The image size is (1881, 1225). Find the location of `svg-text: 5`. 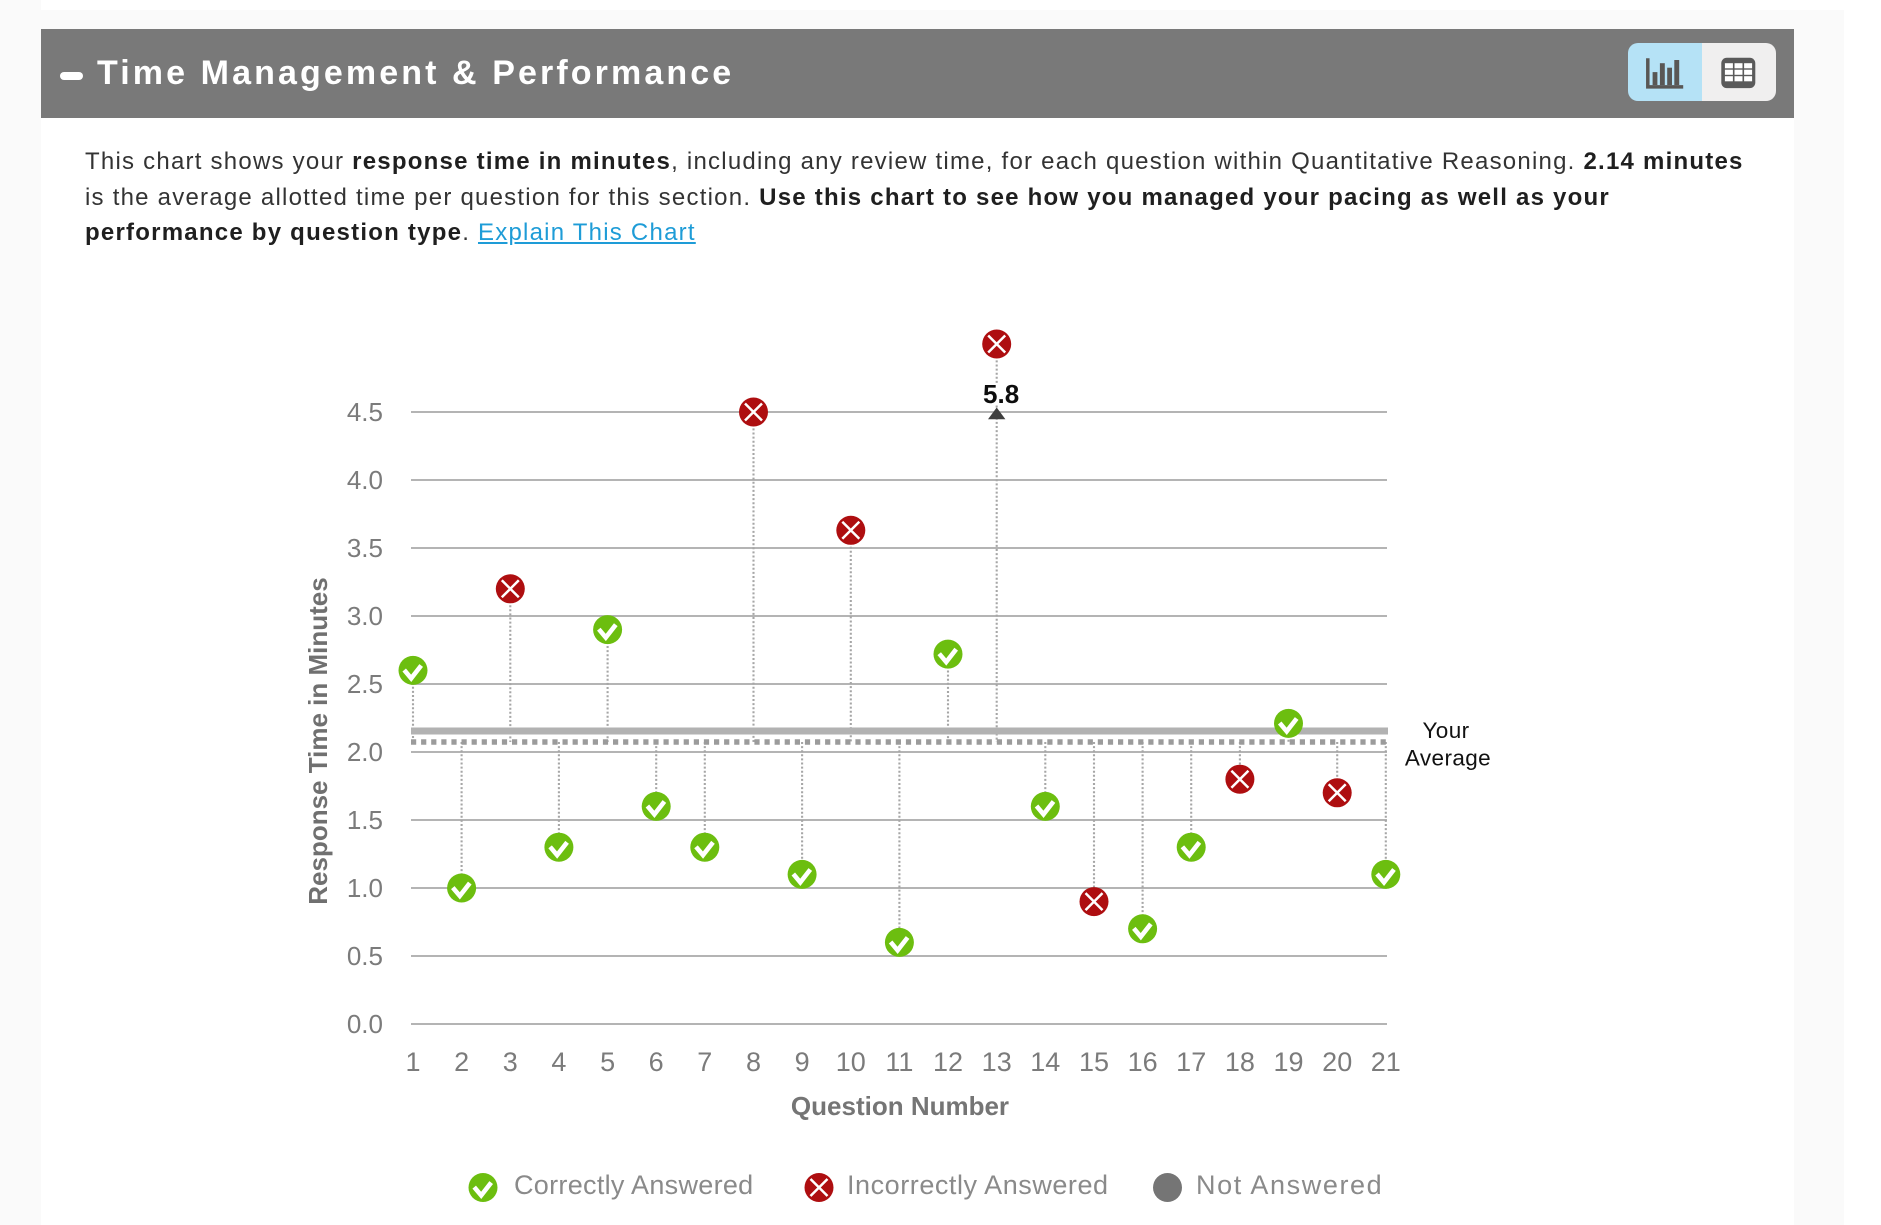

svg-text: 5 is located at coordinates (607, 1062).